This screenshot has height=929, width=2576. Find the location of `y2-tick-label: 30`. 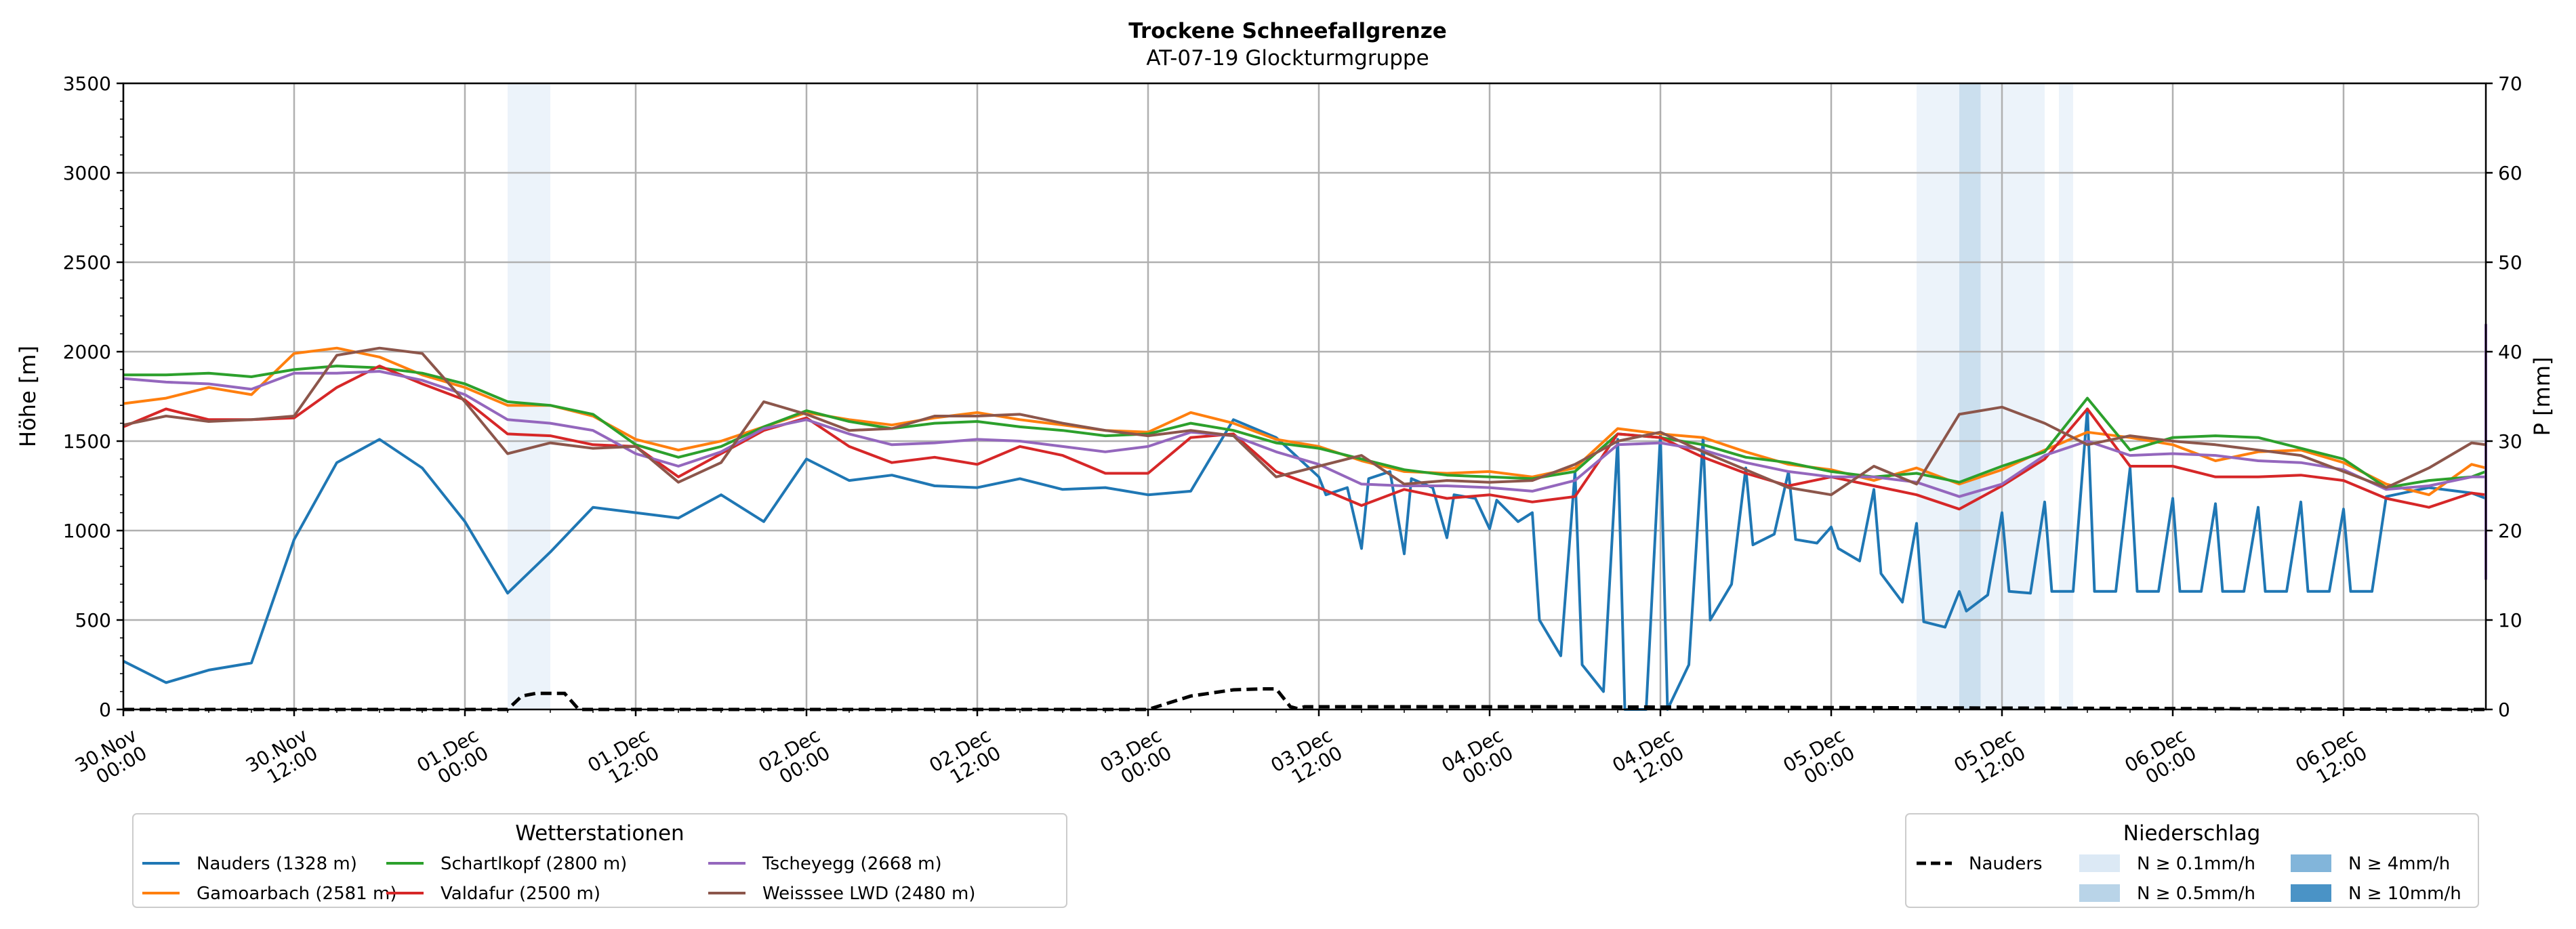

y2-tick-label: 30 is located at coordinates (2510, 441).